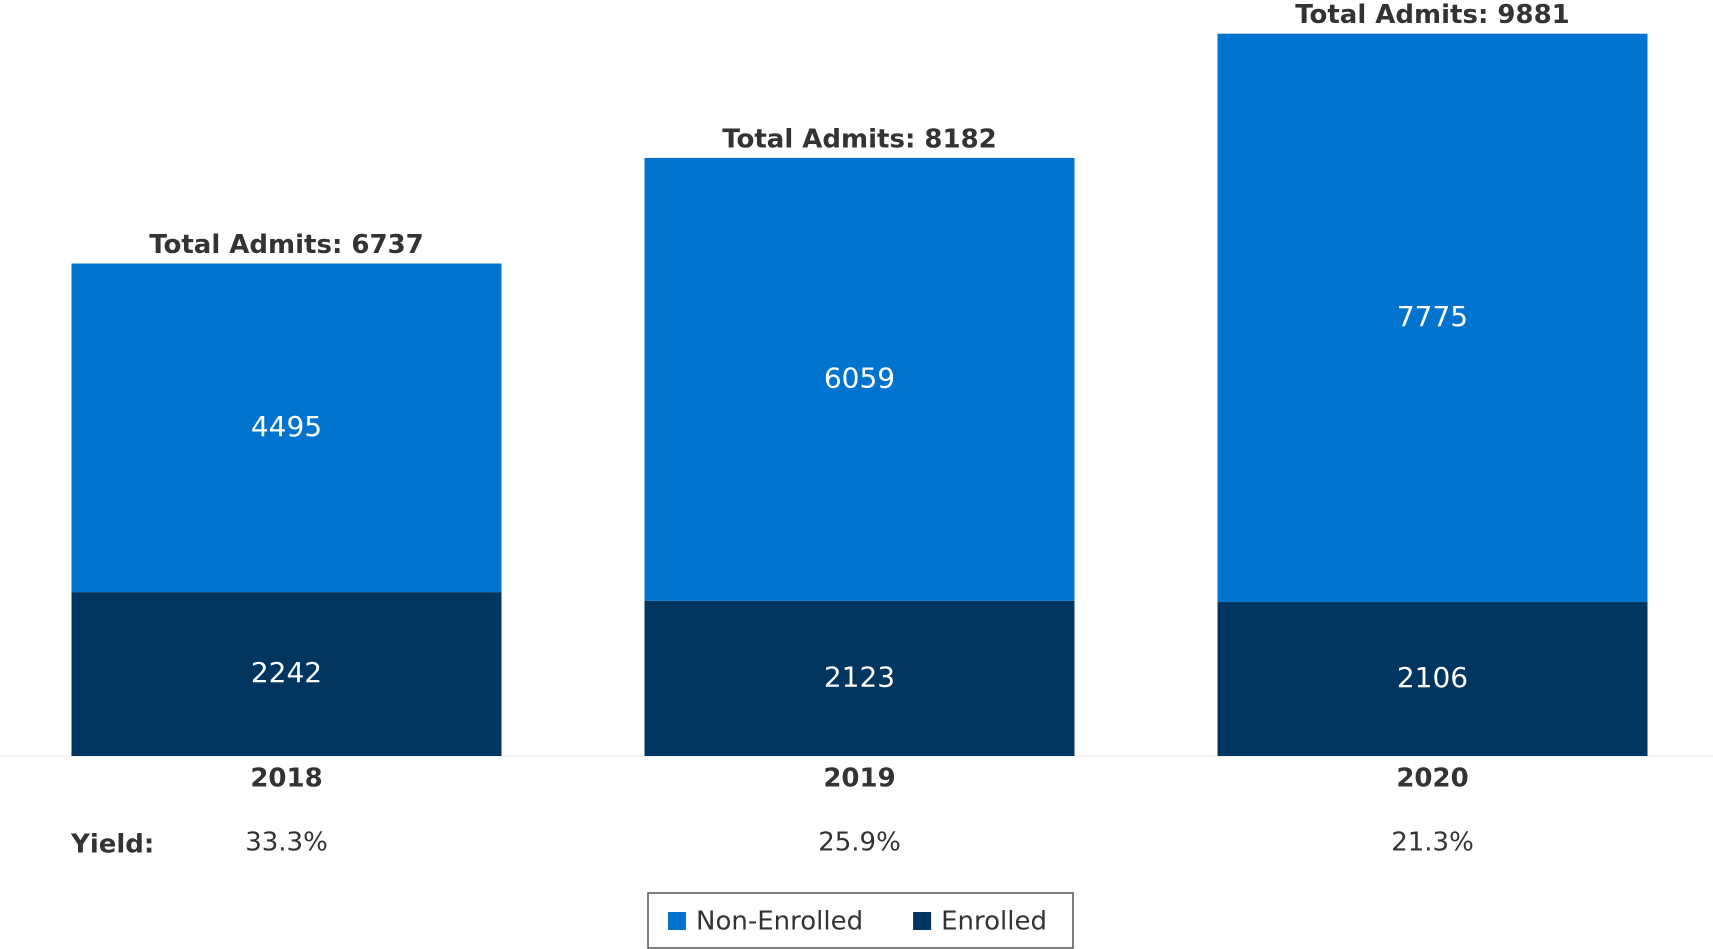 The width and height of the screenshot is (1713, 949). Describe the element at coordinates (859, 139) in the screenshot. I see `total-label: Total Admits: 8182` at that location.